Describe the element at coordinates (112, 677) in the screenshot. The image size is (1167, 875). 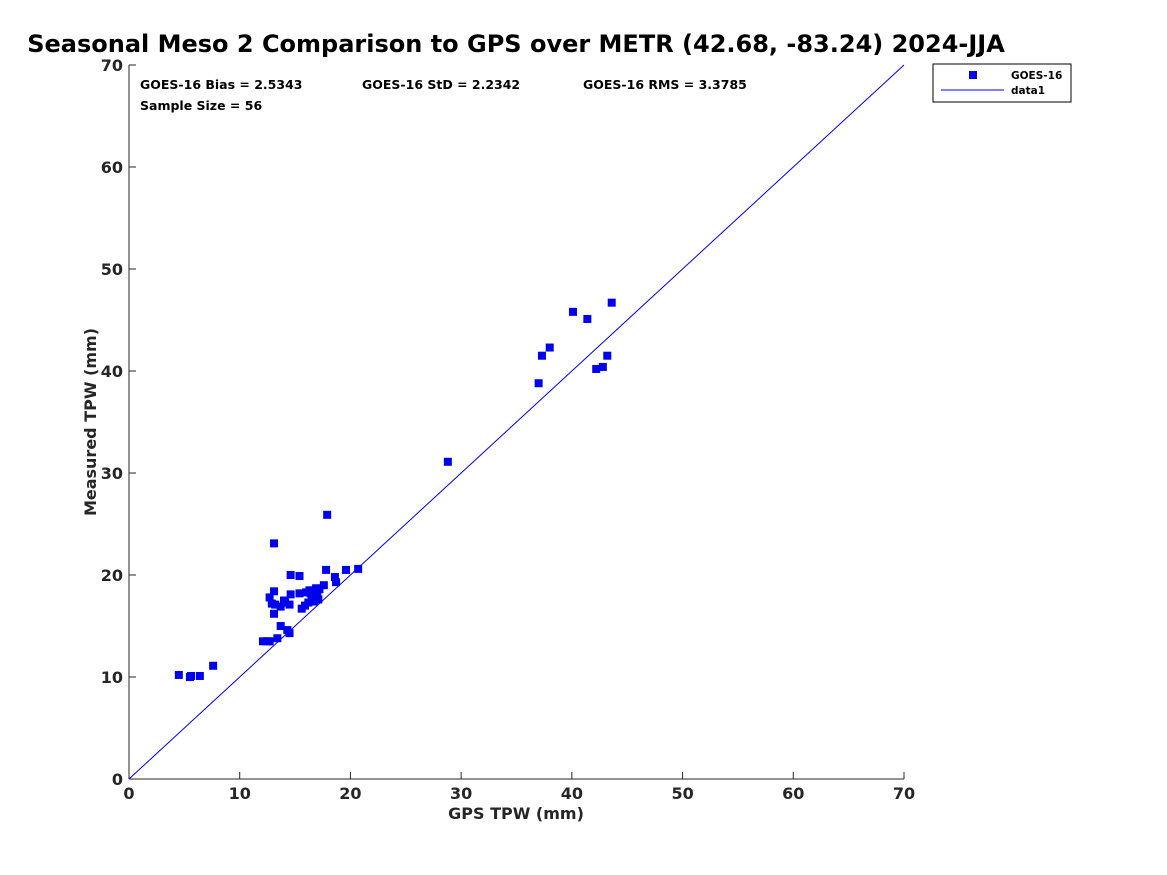
I see `y-tick-label: 10` at that location.